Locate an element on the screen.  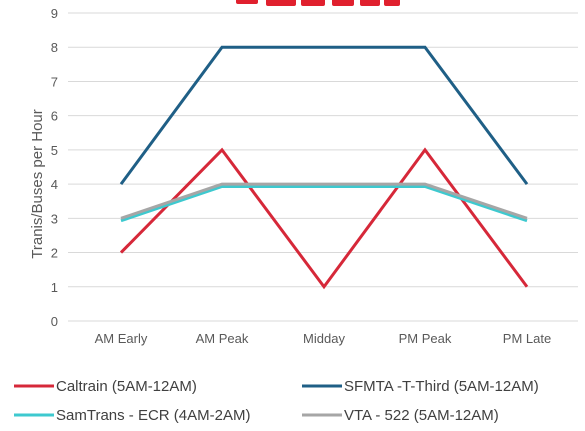
x-tick-label: PM Late is located at coordinates (527, 338).